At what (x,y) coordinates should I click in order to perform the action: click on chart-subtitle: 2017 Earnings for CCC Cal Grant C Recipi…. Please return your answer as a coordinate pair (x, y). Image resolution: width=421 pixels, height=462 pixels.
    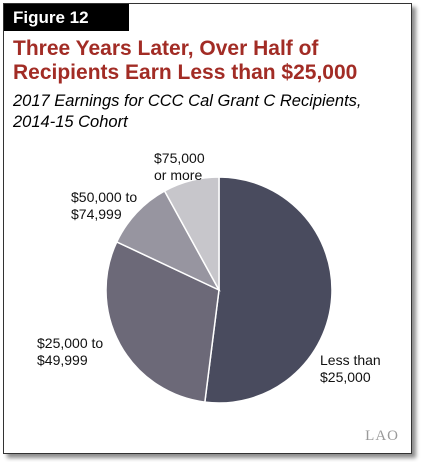
    Looking at the image, I should click on (187, 111).